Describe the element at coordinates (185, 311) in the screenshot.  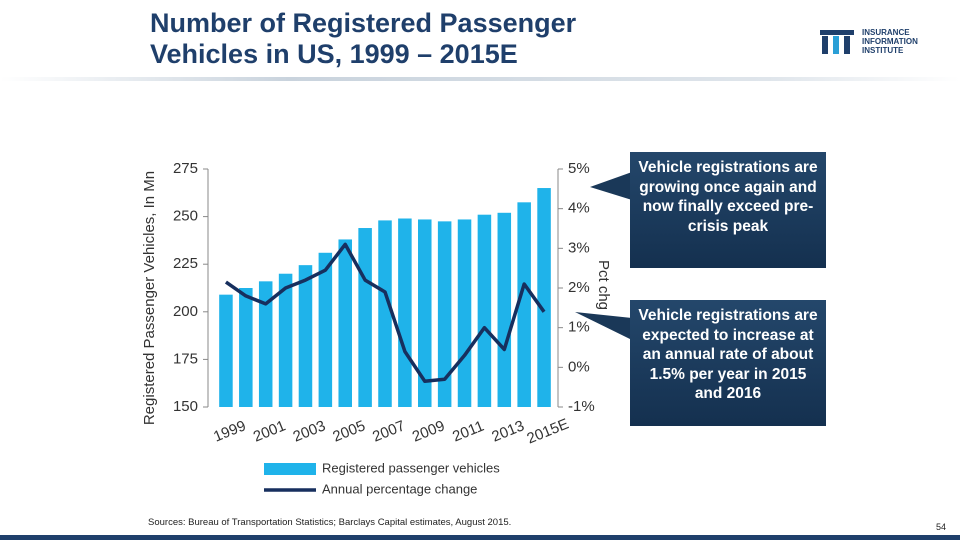
I see `y-tick-label: 200` at that location.